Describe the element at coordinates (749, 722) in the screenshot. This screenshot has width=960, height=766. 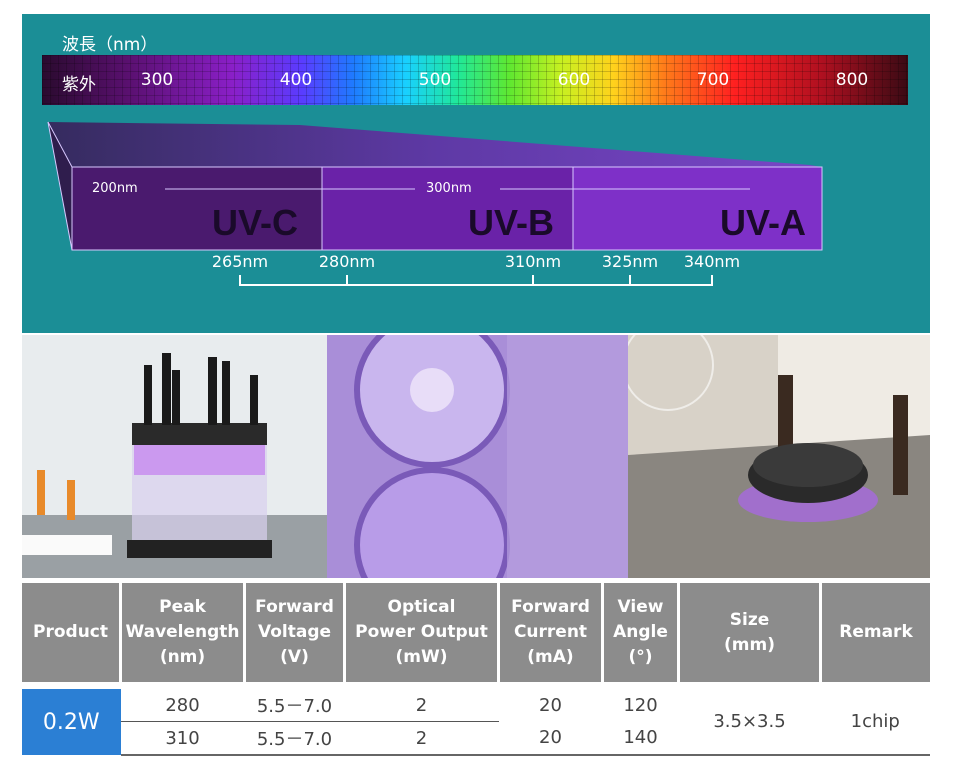
I see `size-cell: 3.5×3.5` at that location.